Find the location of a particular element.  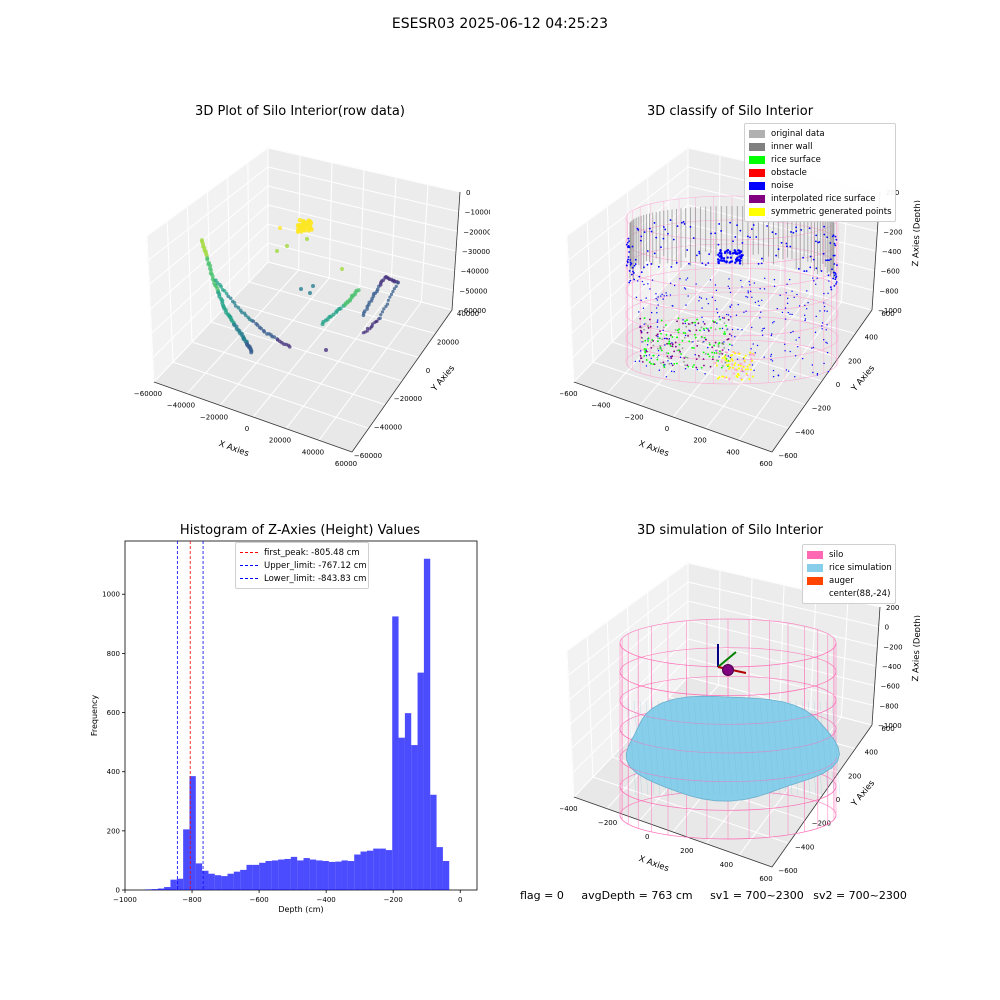

y-axis-label: Frequency is located at coordinates (94, 716).